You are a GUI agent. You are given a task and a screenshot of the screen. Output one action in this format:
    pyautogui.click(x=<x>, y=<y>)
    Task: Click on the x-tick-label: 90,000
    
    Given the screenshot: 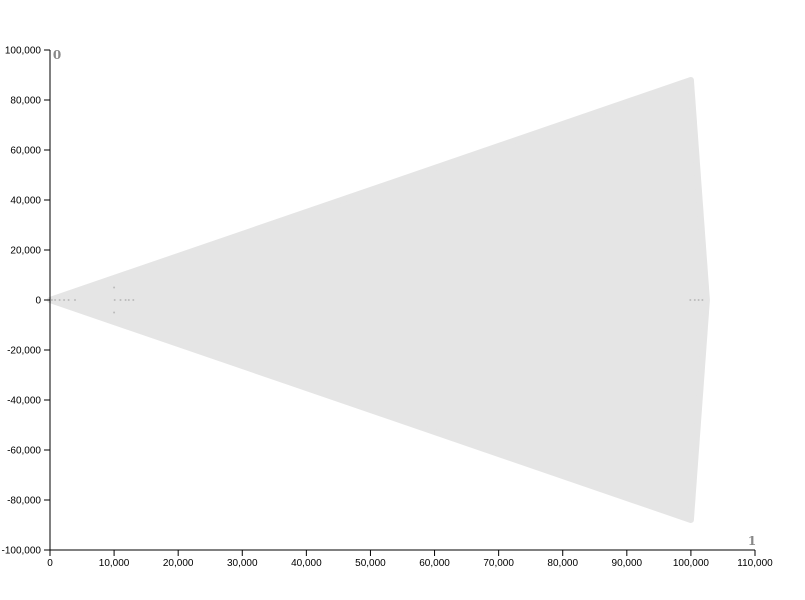 What is the action you would take?
    pyautogui.click(x=627, y=563)
    